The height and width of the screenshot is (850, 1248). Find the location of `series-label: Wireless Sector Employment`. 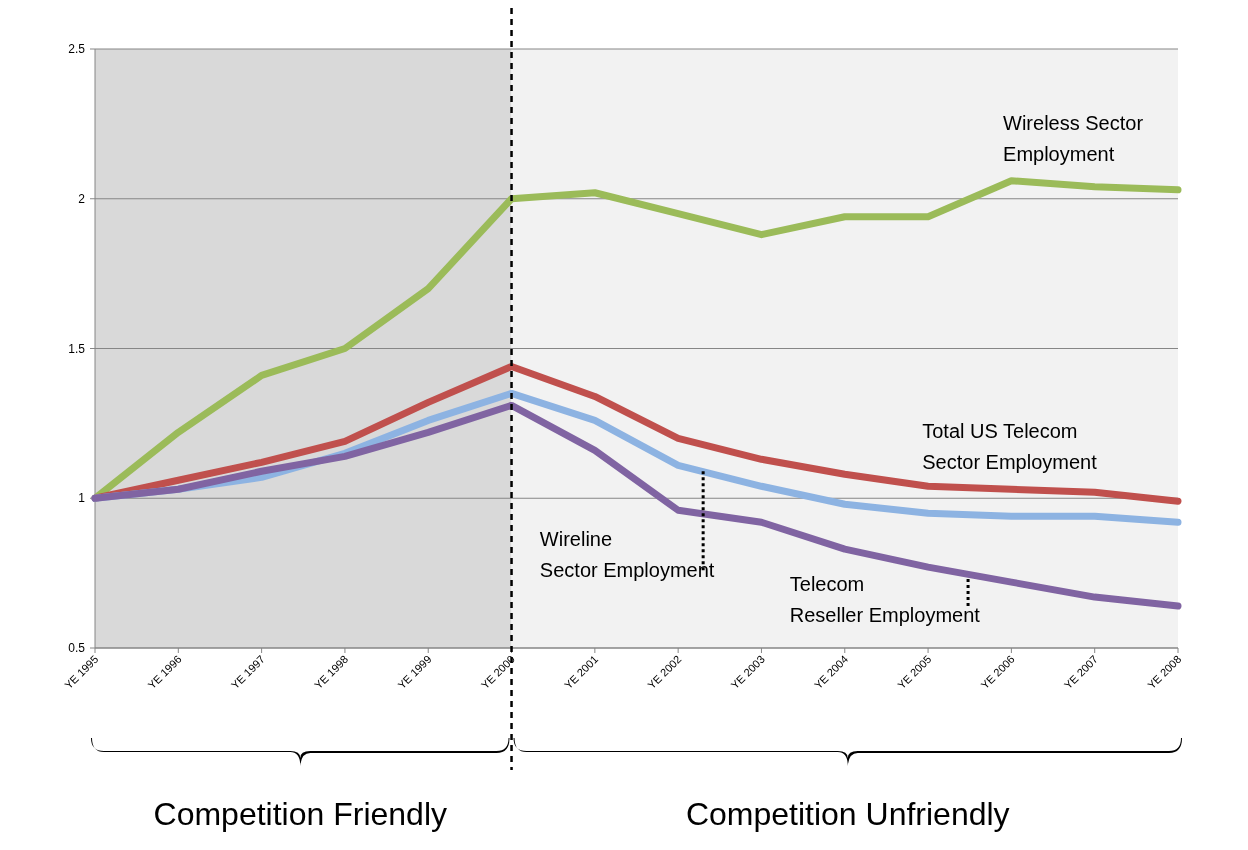

series-label: Wireless Sector Employment is located at coordinates (1073, 138).